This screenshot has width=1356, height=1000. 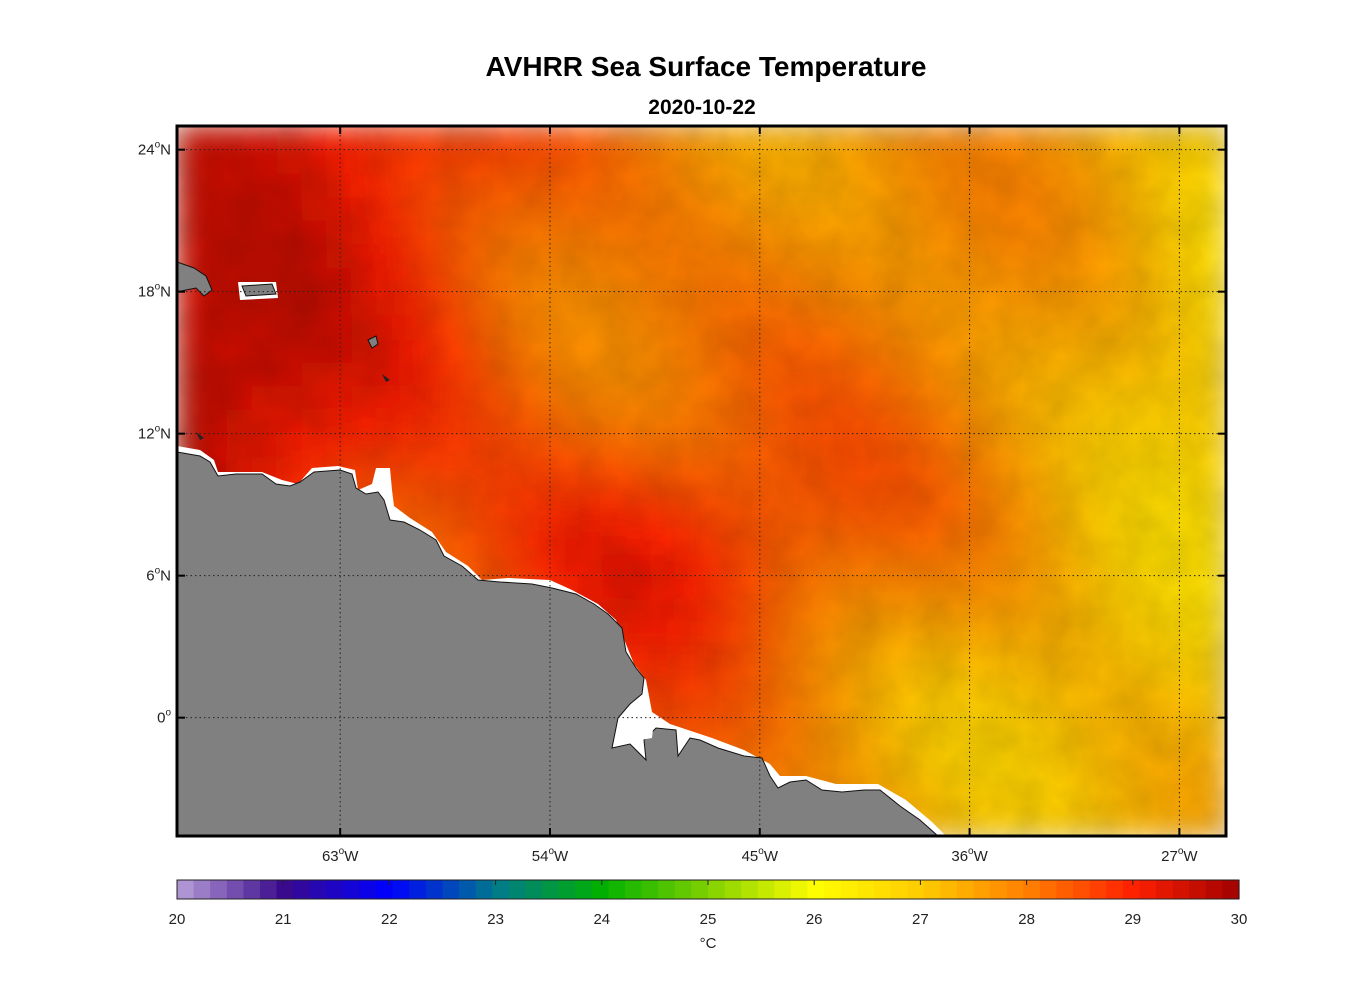 I want to click on colorbar-unit-label: °C, so click(x=708, y=943).